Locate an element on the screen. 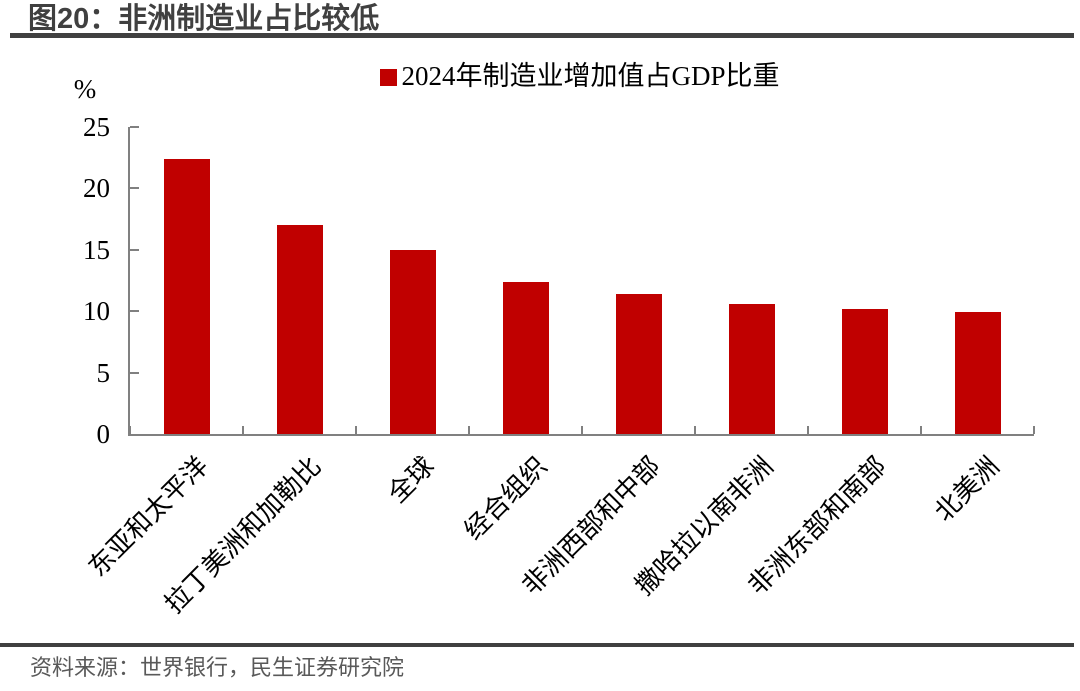 This screenshot has height=691, width=1080. title-divider is located at coordinates (542, 35).